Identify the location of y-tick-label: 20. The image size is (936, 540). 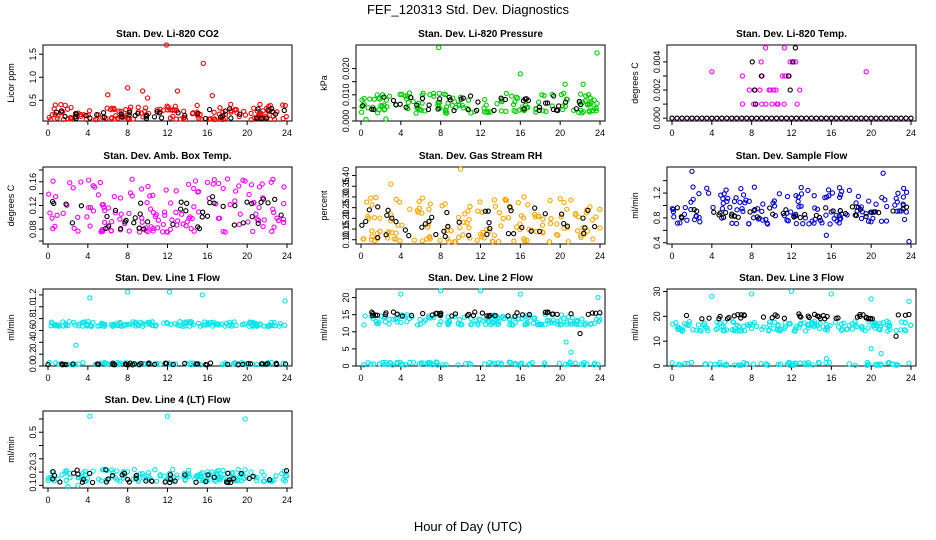
(657, 316).